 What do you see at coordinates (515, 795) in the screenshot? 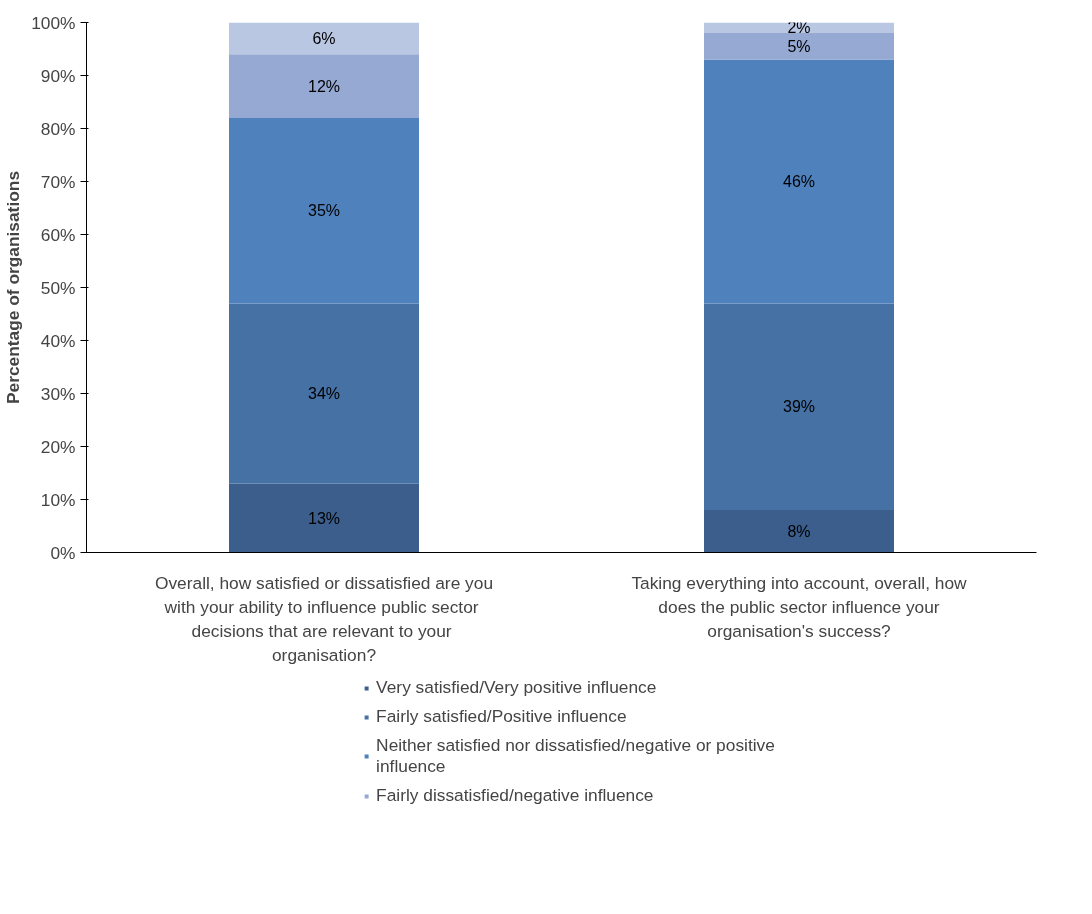
I see `legend-label: Fairly dissatisfied/negative influence` at bounding box center [515, 795].